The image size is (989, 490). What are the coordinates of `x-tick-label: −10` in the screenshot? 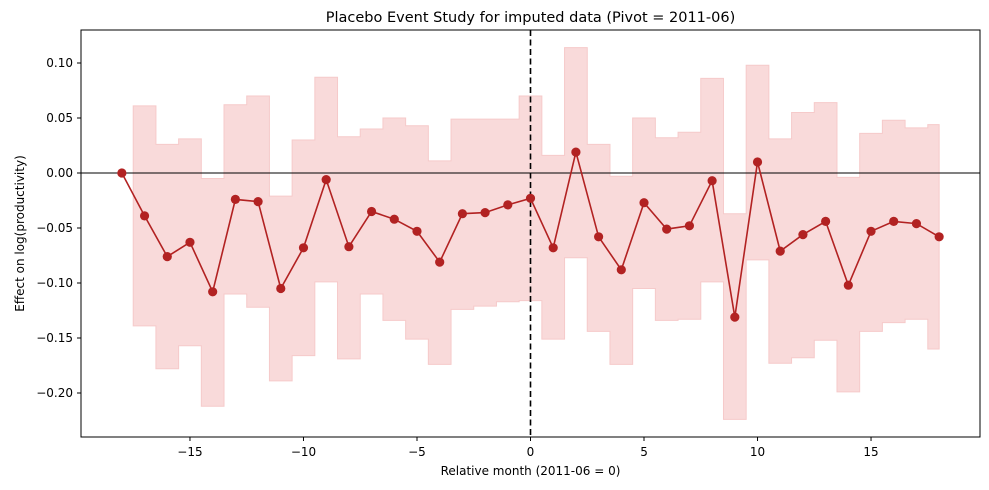 It's located at (303, 452).